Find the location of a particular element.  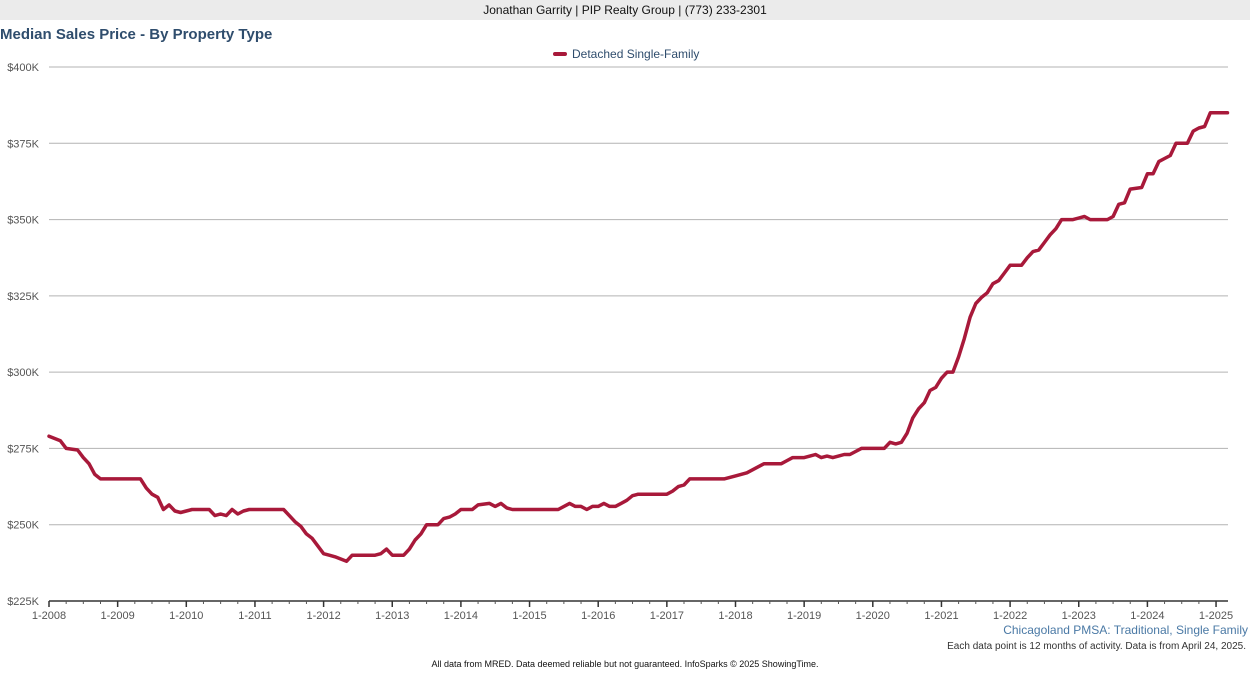

chart-title: Median Sales Price - By Property Type is located at coordinates (136, 34).